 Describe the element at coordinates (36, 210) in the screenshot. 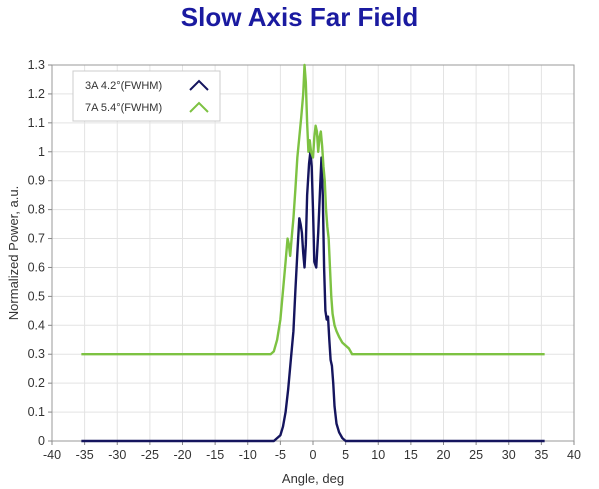

I see `y-tick-label: 0.8` at that location.